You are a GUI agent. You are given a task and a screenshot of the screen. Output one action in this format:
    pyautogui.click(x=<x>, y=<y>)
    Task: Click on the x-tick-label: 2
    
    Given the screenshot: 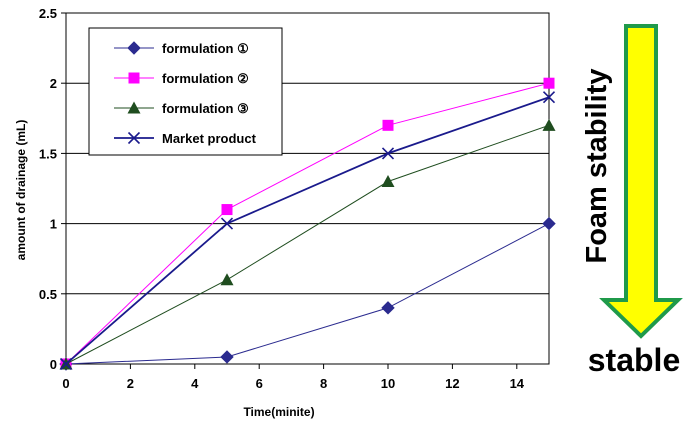 What is the action you would take?
    pyautogui.click(x=130, y=383)
    